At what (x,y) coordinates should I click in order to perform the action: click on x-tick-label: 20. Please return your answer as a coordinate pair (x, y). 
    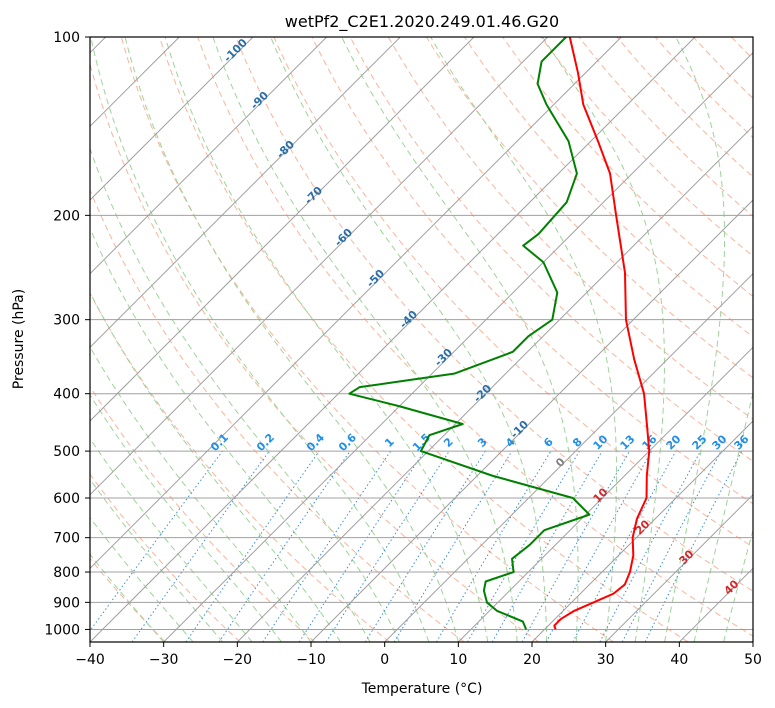
    Looking at the image, I should click on (532, 660).